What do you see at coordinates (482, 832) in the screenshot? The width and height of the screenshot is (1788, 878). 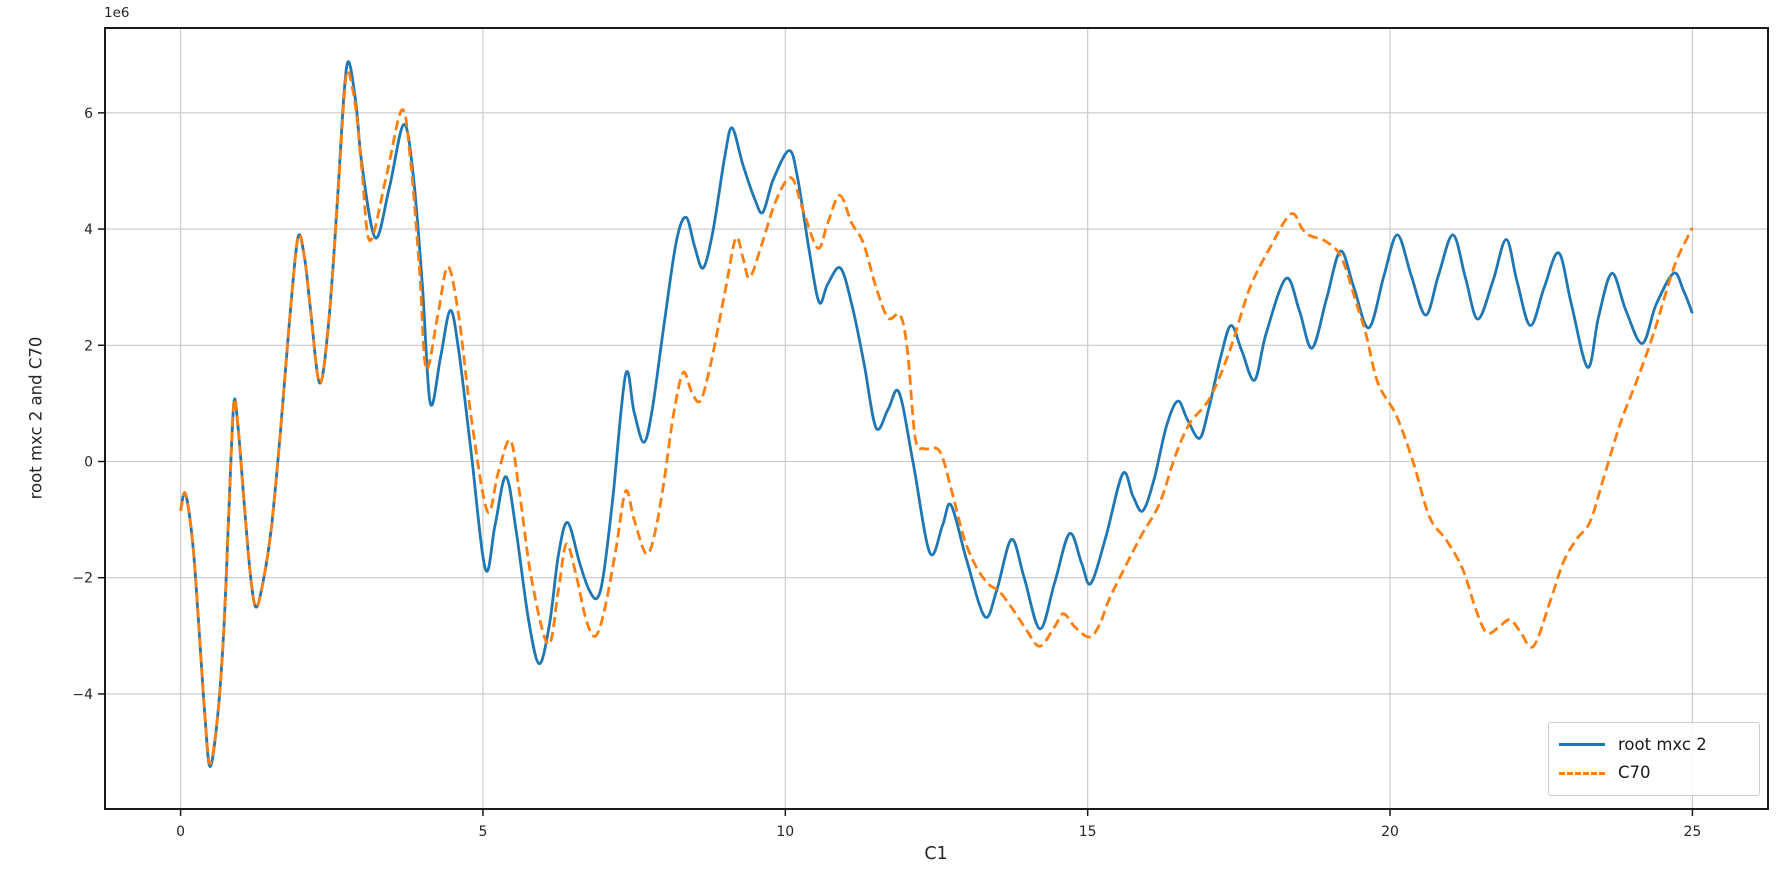 I see `x-tick-label: 5` at bounding box center [482, 832].